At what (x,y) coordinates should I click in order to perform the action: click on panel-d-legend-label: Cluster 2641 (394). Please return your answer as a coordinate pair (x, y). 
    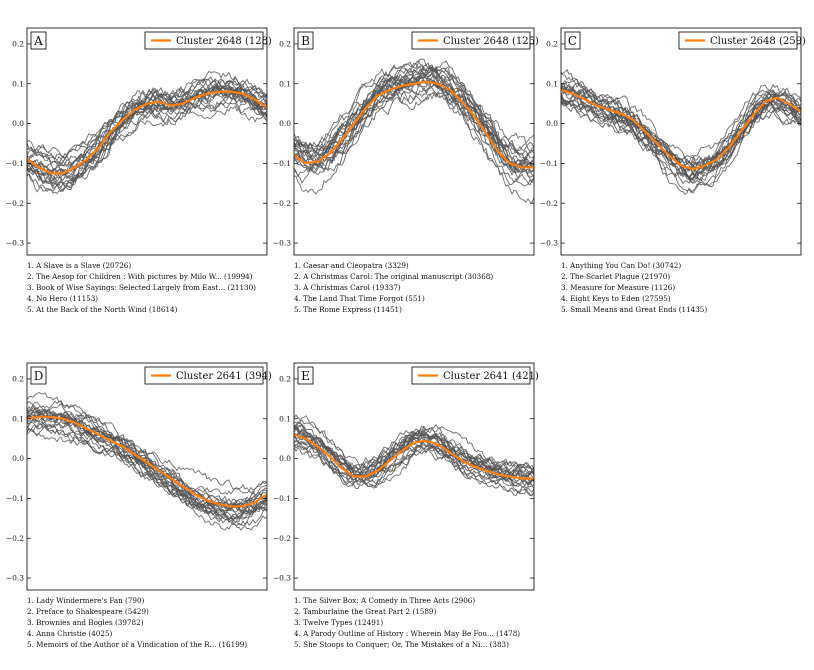
    Looking at the image, I should click on (224, 376).